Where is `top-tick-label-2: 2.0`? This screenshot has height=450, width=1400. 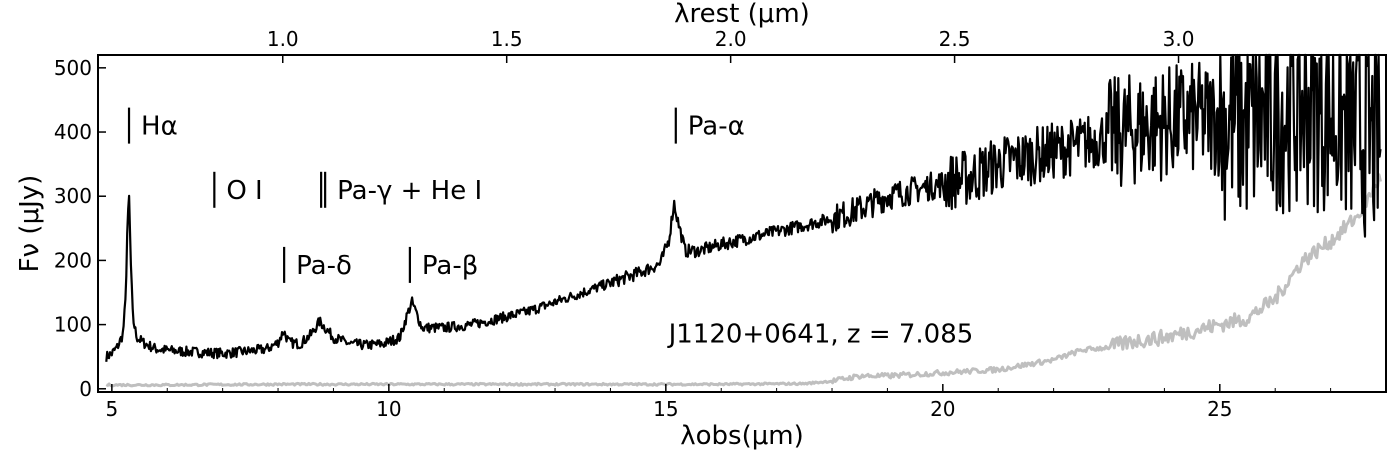
top-tick-label-2: 2.0 is located at coordinates (731, 39).